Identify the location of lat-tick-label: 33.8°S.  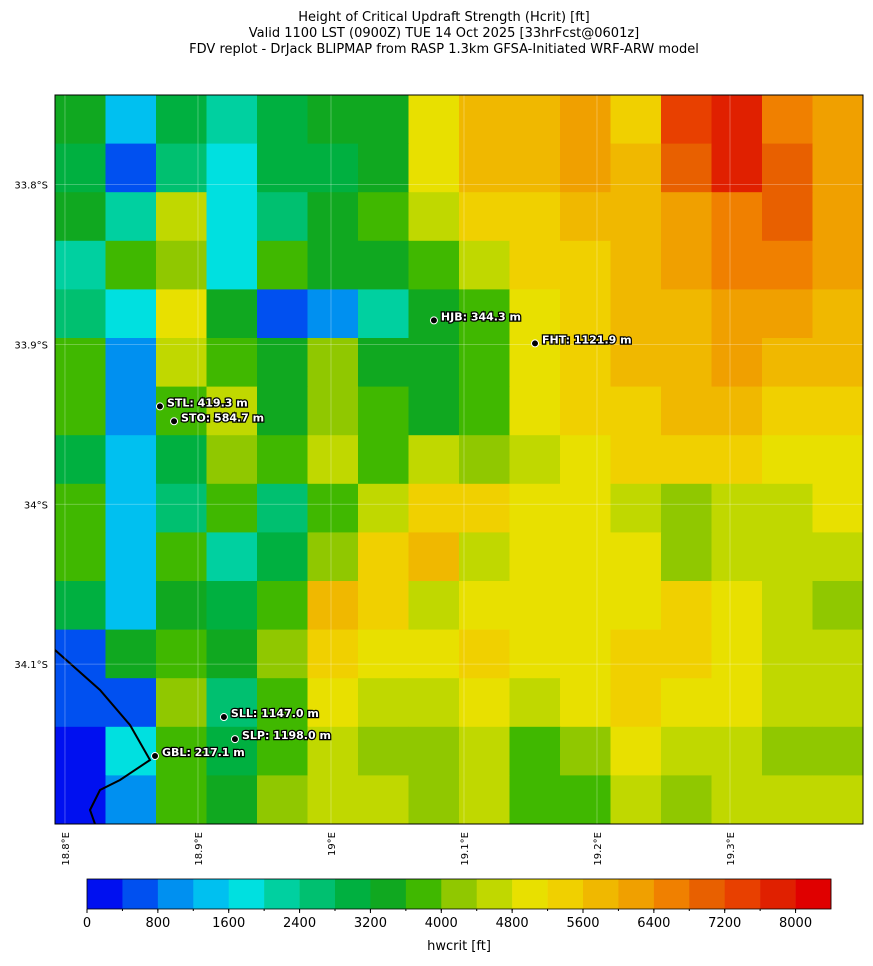
(31, 186).